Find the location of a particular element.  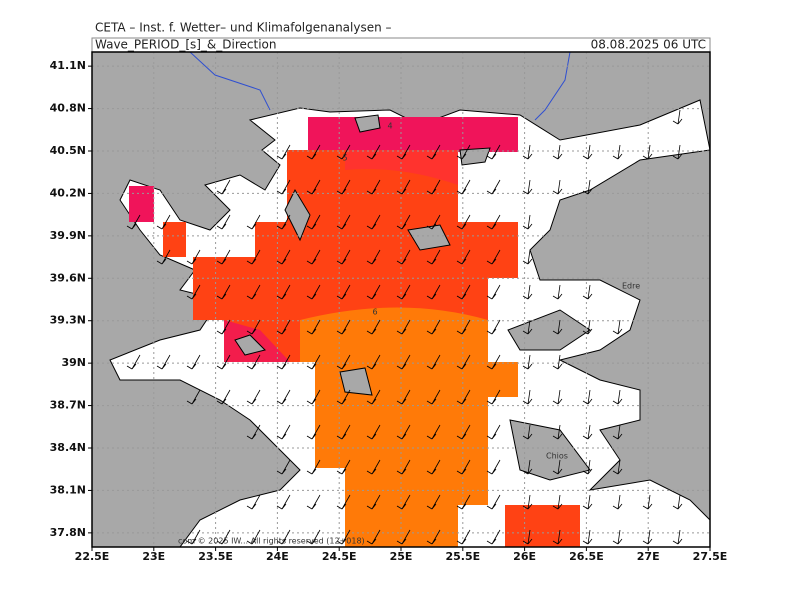

y-tick-label: 40.5N is located at coordinates (68, 150).